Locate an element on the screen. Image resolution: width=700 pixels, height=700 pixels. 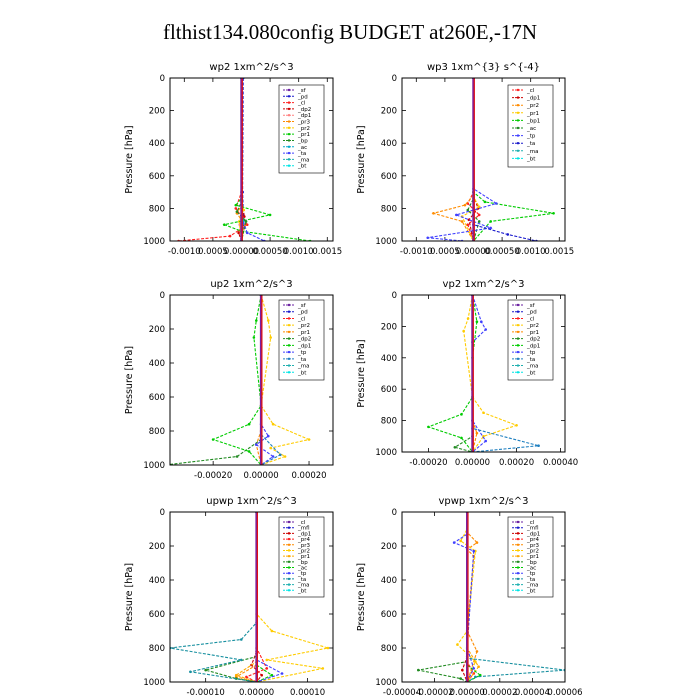
y-axis-label: Pressure [hPa] is located at coordinates (361, 597).